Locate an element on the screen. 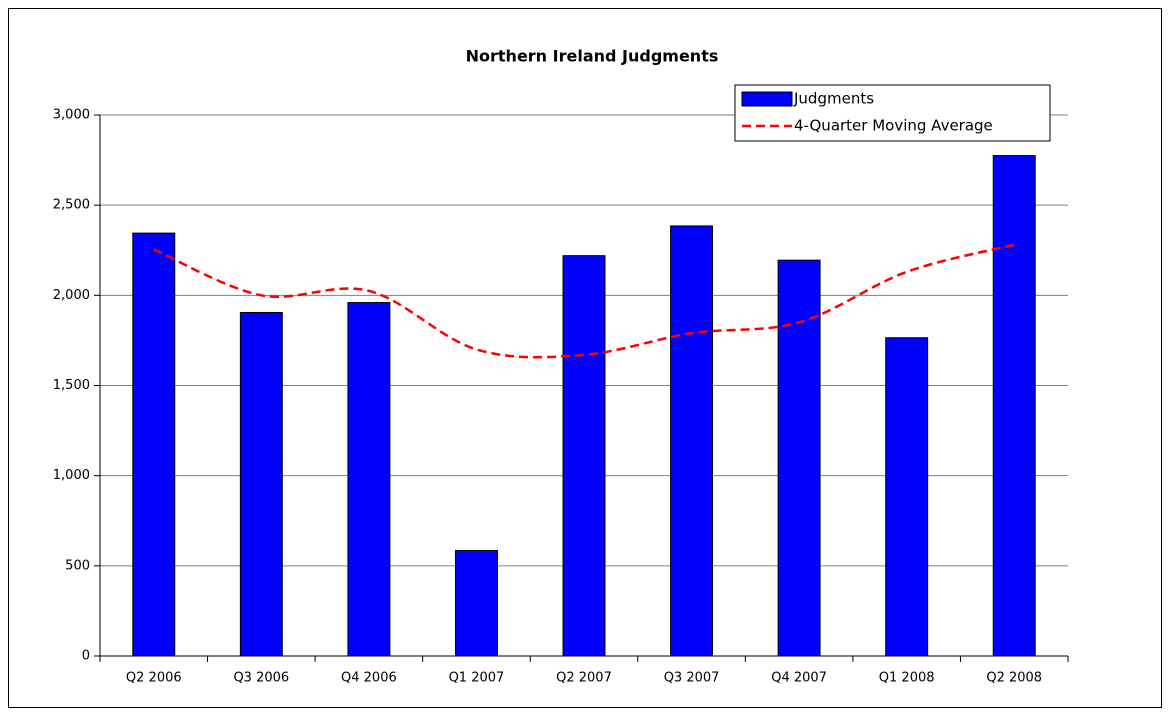  legend-label: Judgments is located at coordinates (833, 99).